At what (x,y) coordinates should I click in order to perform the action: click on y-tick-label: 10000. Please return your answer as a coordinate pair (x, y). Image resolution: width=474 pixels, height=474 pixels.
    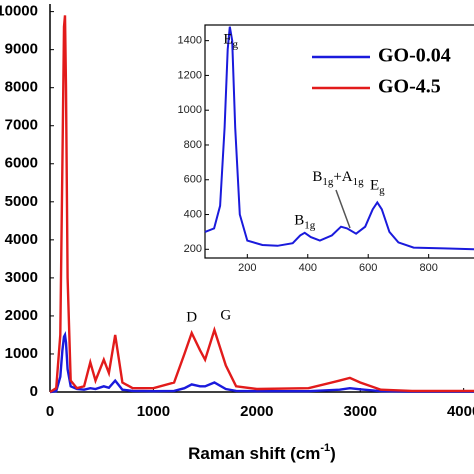
    Looking at the image, I should click on (19, 11).